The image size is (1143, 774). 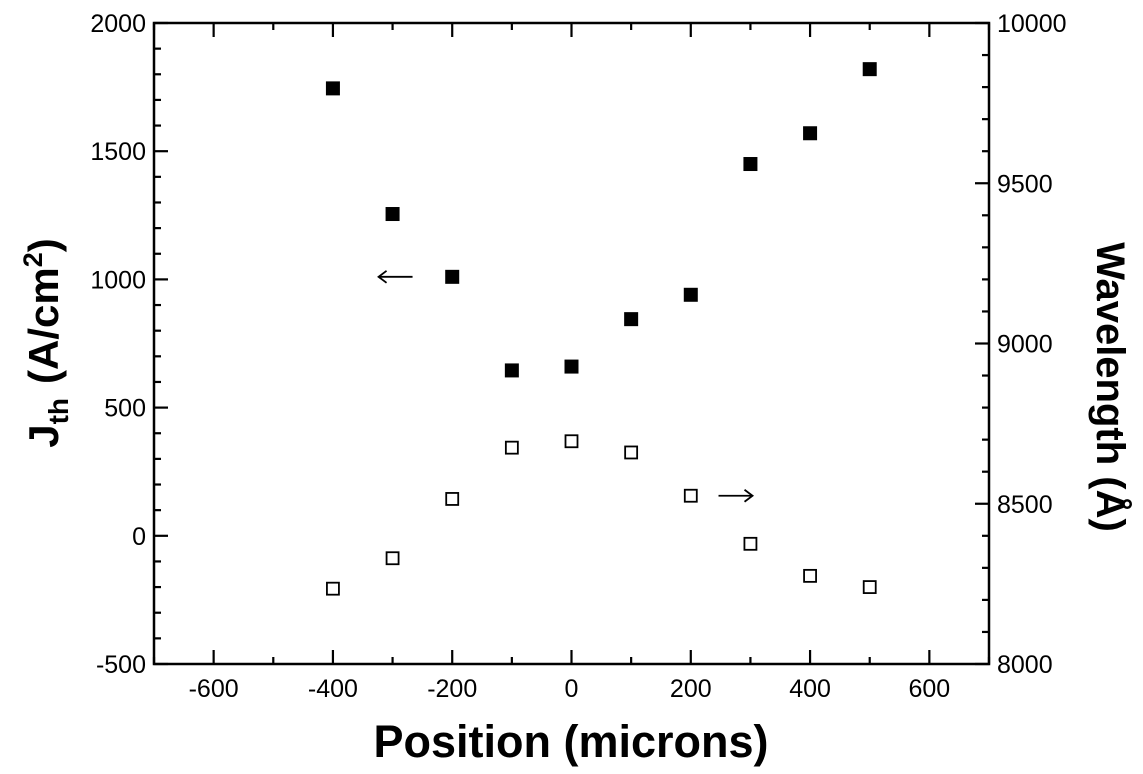 I want to click on x-tick-label: 400, so click(x=810, y=689).